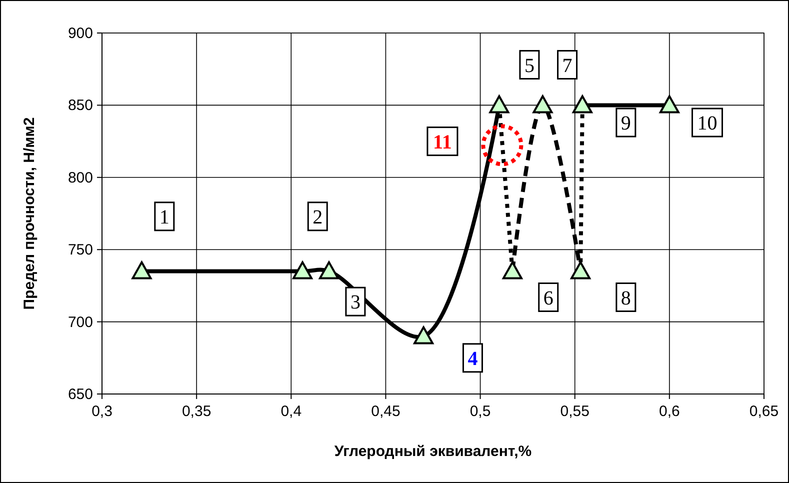 This screenshot has height=483, width=789. Describe the element at coordinates (764, 411) in the screenshot. I see `x-tick-label: 0,65` at that location.